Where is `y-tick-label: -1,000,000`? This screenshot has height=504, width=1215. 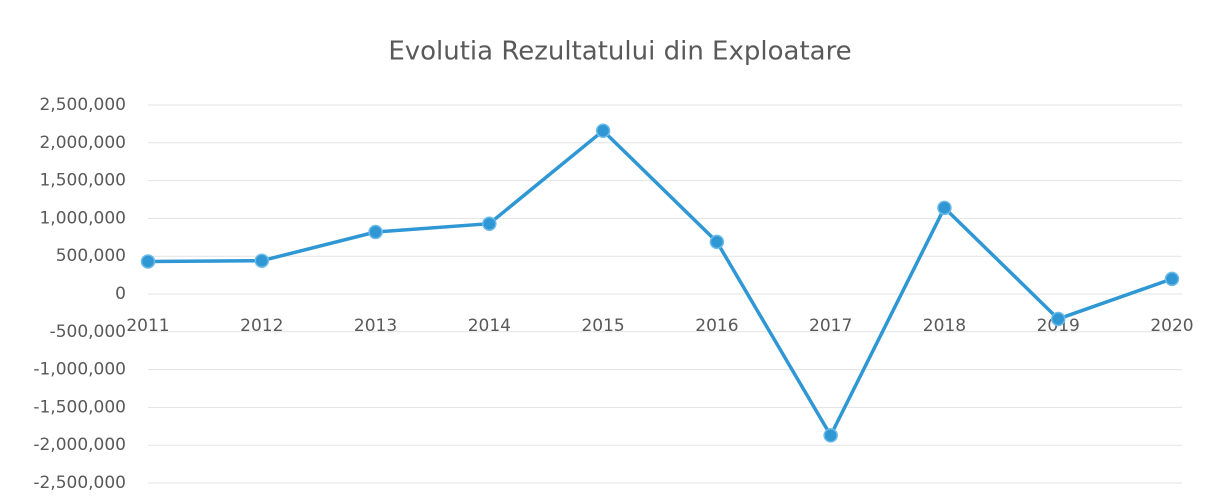 y-tick-label: -1,000,000 is located at coordinates (79, 370).